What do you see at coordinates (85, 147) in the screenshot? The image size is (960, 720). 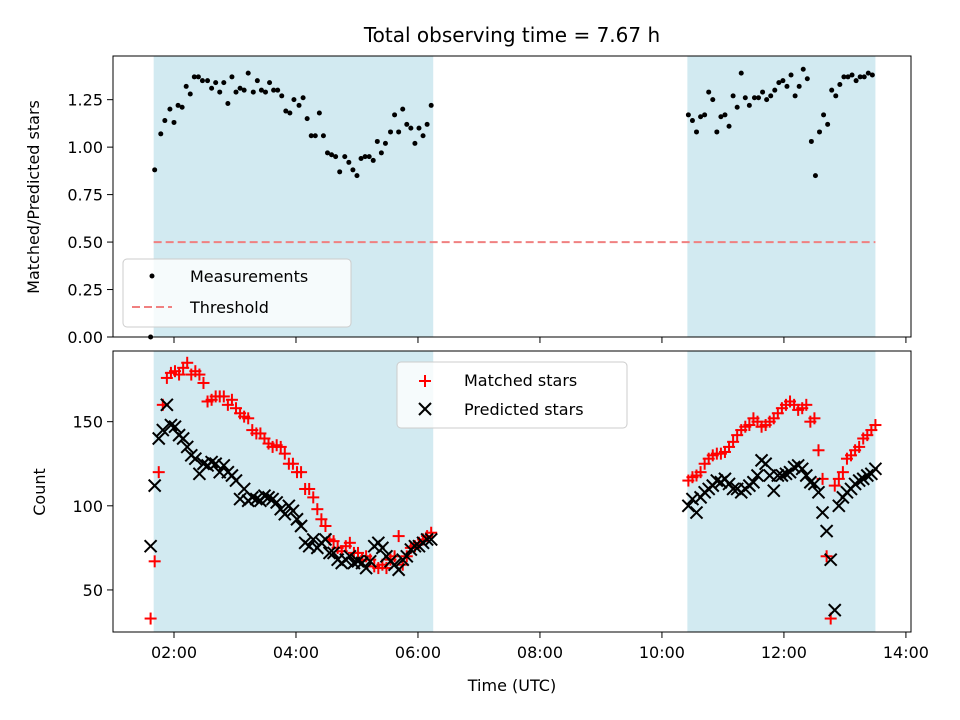 I see `top-y-tick-label: 1.00` at bounding box center [85, 147].